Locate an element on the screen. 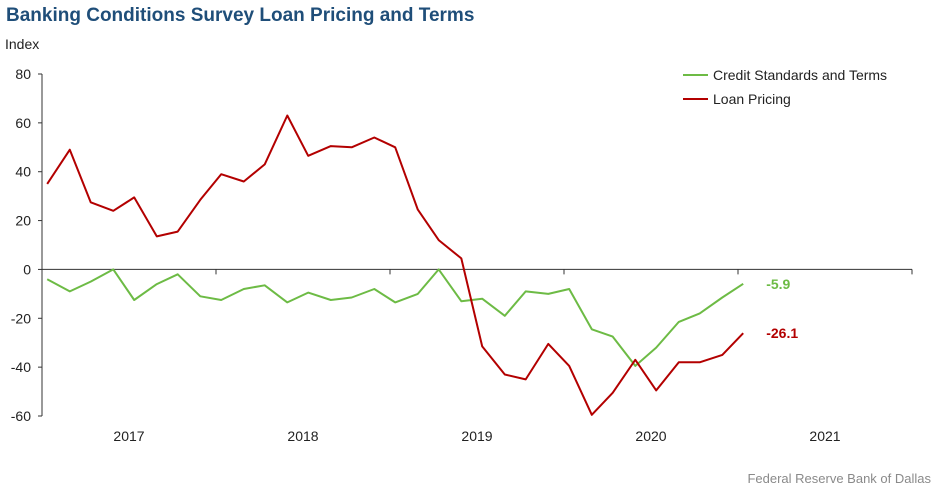  legend-label: Loan Pricing is located at coordinates (752, 99).